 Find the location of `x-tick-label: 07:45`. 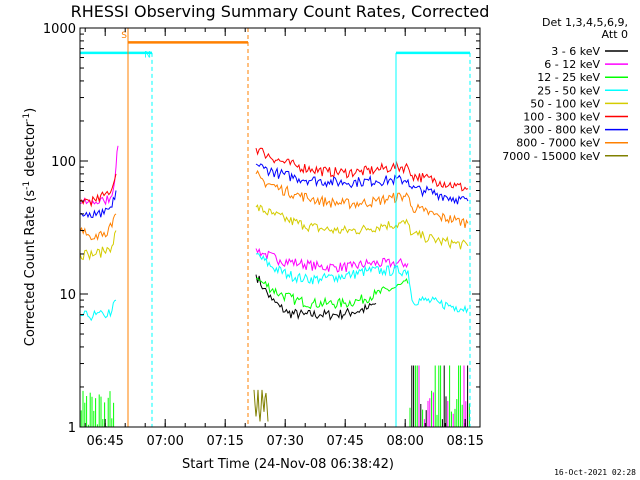

x-tick-label: 07:45 is located at coordinates (344, 441).